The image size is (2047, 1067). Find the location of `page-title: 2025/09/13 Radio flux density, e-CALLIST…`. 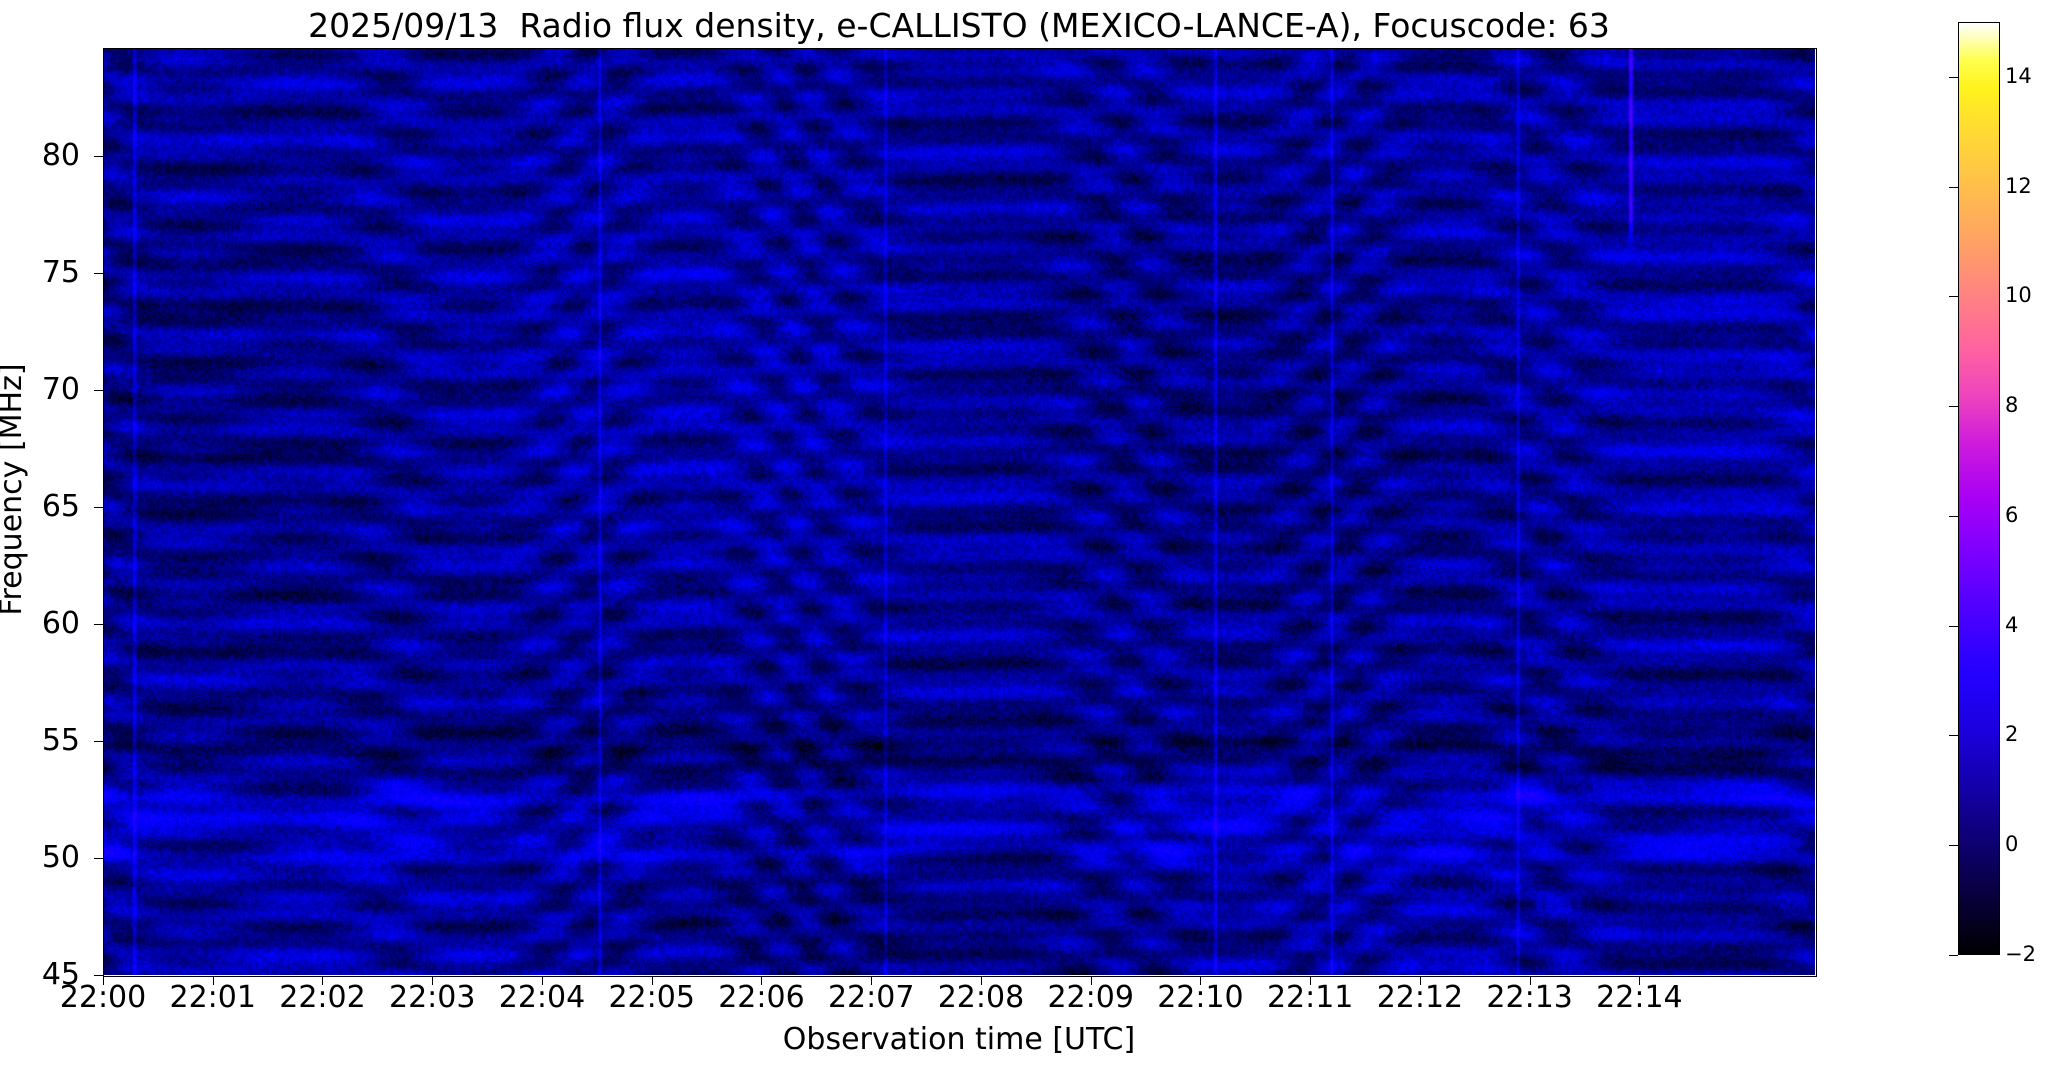

page-title: 2025/09/13 Radio flux density, e-CALLIST… is located at coordinates (959, 25).